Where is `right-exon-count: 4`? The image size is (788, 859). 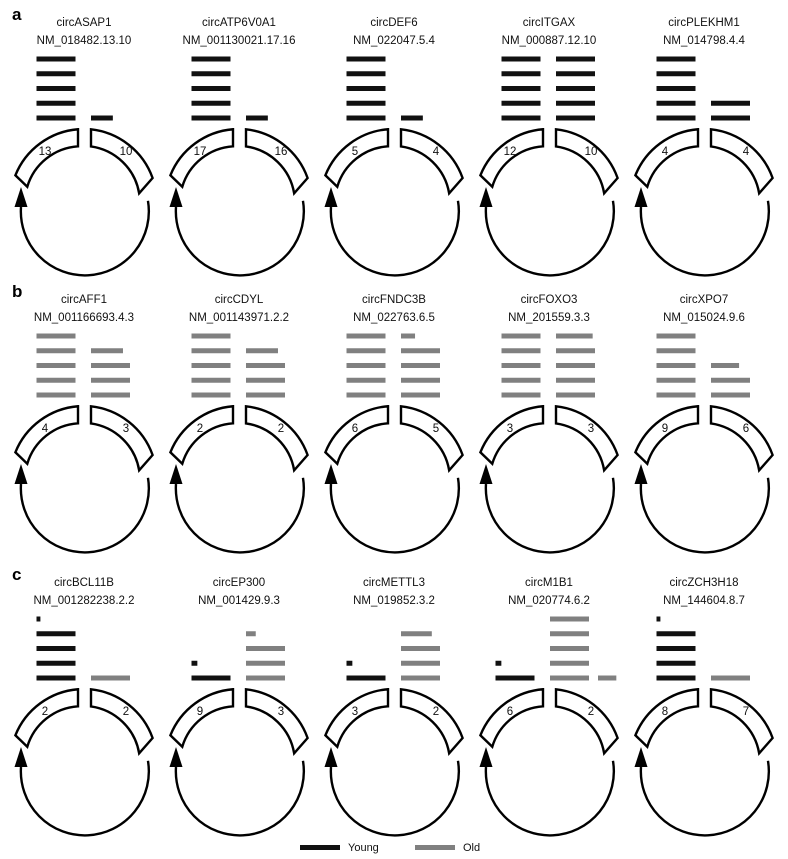 right-exon-count: 4 is located at coordinates (436, 152).